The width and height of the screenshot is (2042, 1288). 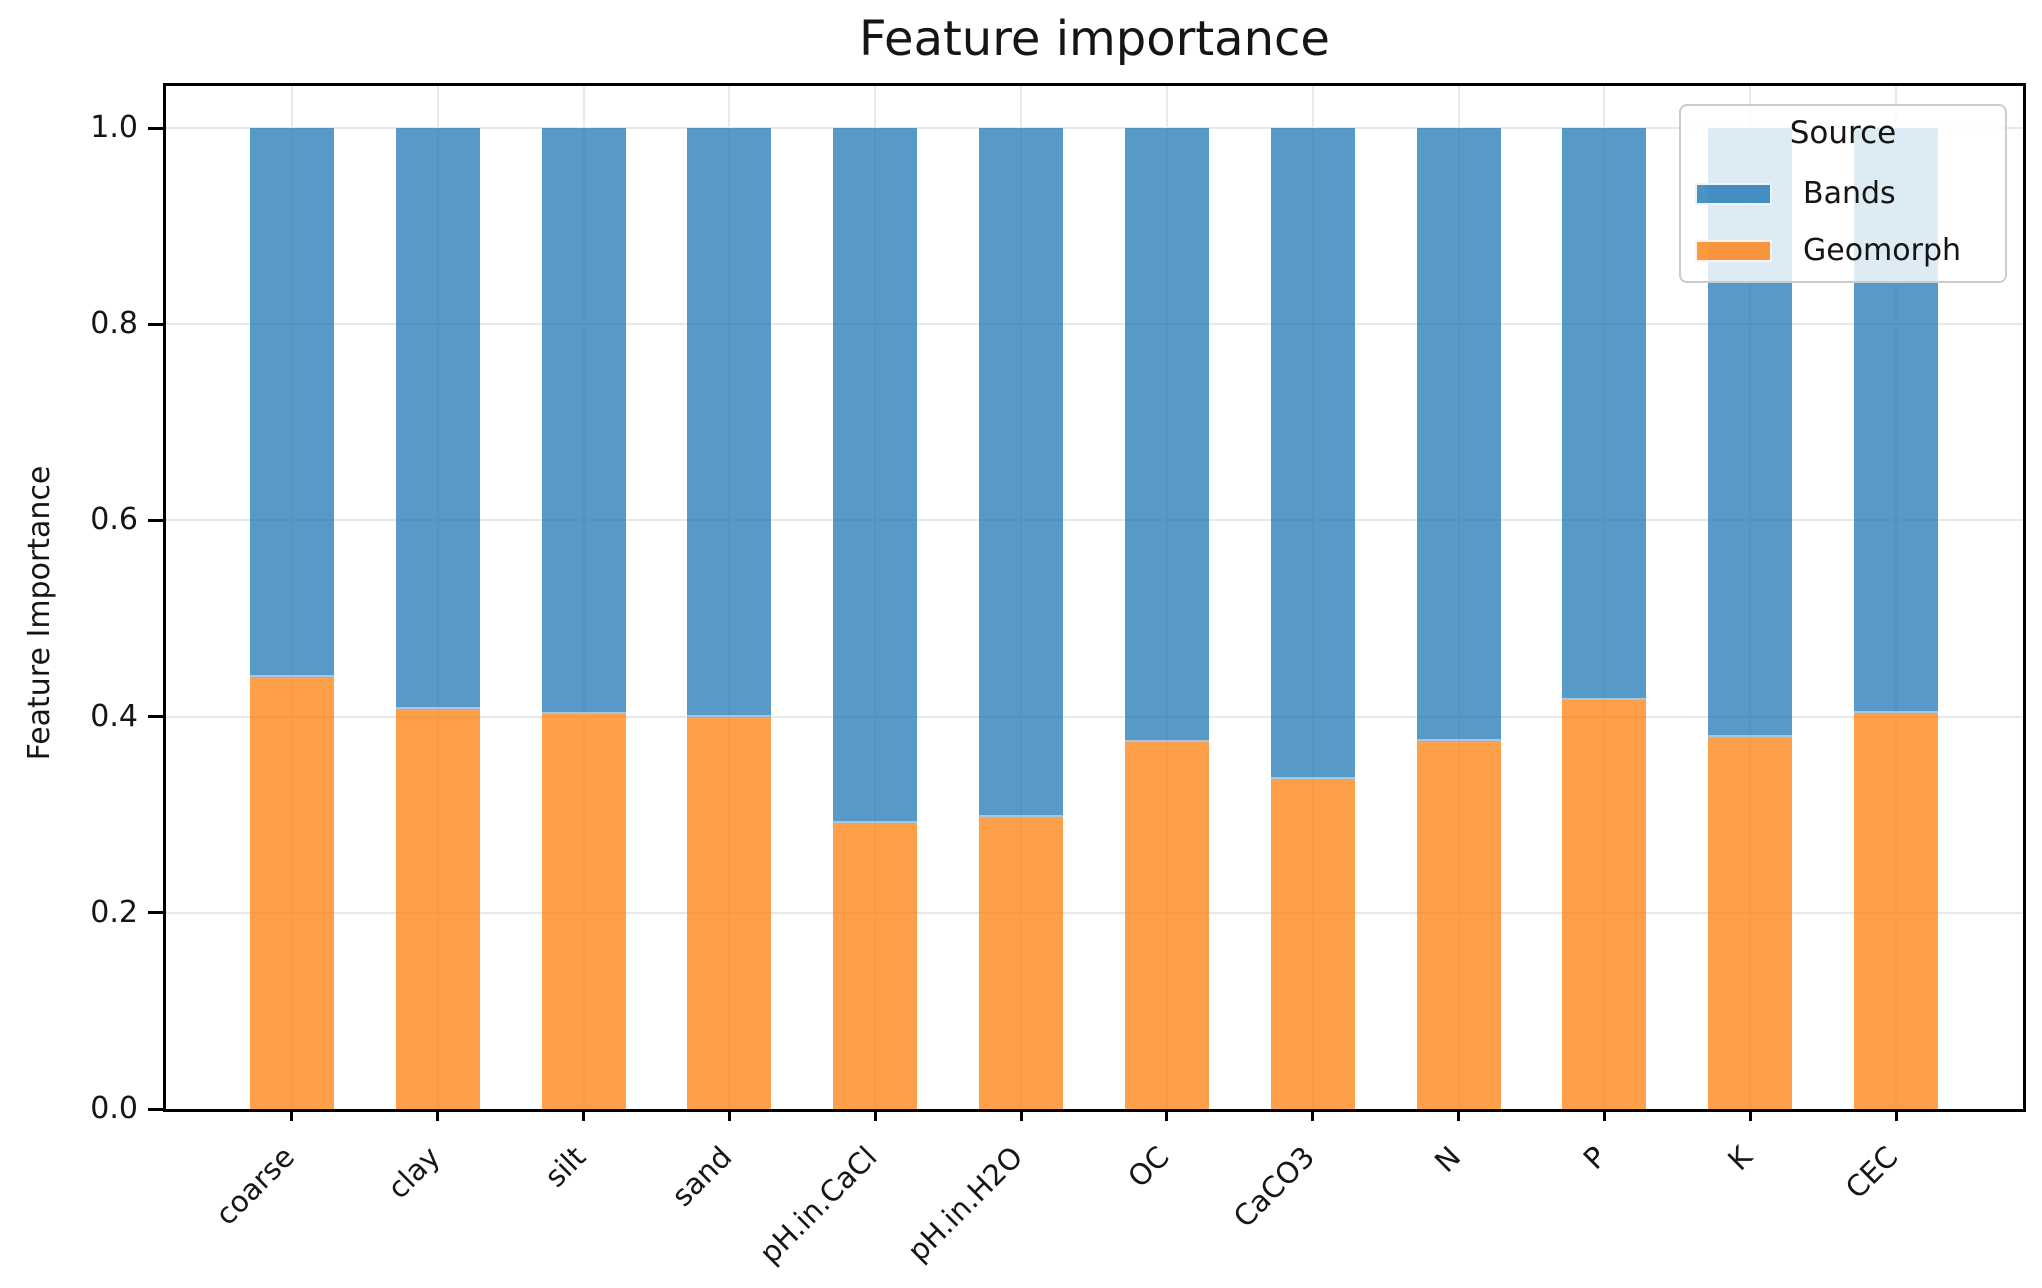 I want to click on x-tick-label: N, so click(x=1447, y=1159).